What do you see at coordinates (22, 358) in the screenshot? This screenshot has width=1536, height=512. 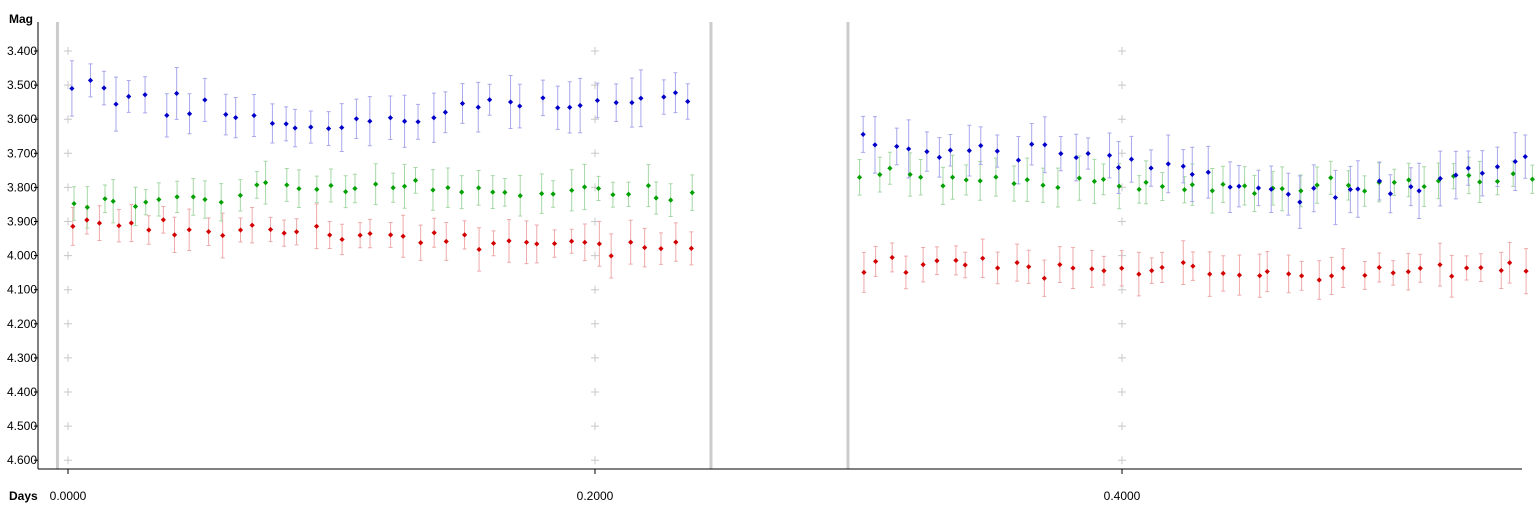 I see `y-tick-label: 4.300` at bounding box center [22, 358].